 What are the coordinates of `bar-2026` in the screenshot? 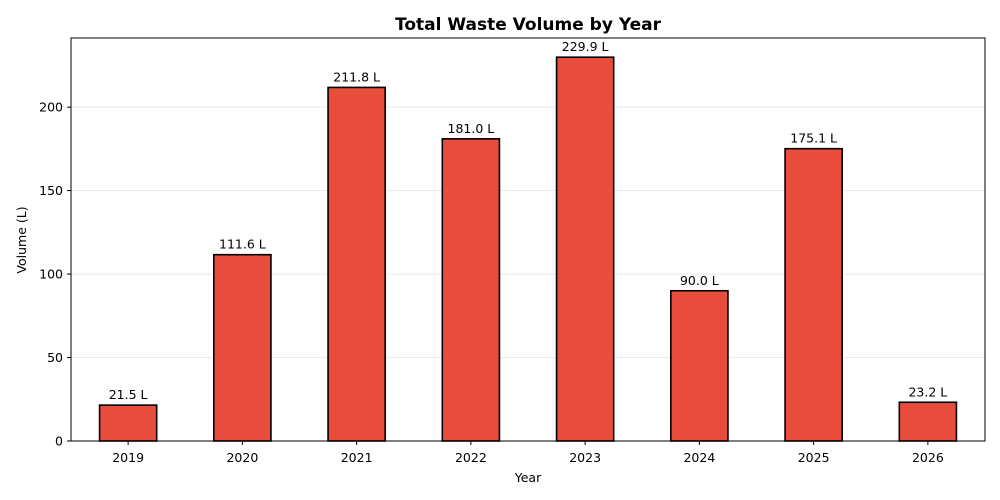 It's located at (928, 421).